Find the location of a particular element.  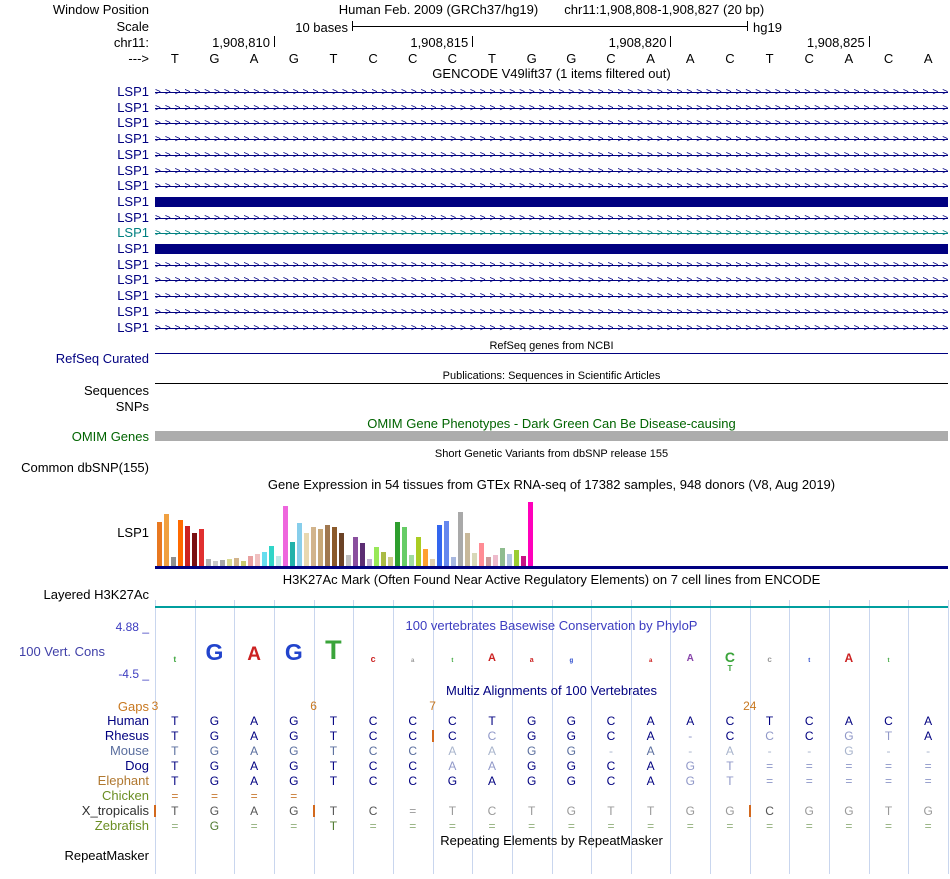

dbsnp-label: Common dbSNP(155) is located at coordinates (85, 467).